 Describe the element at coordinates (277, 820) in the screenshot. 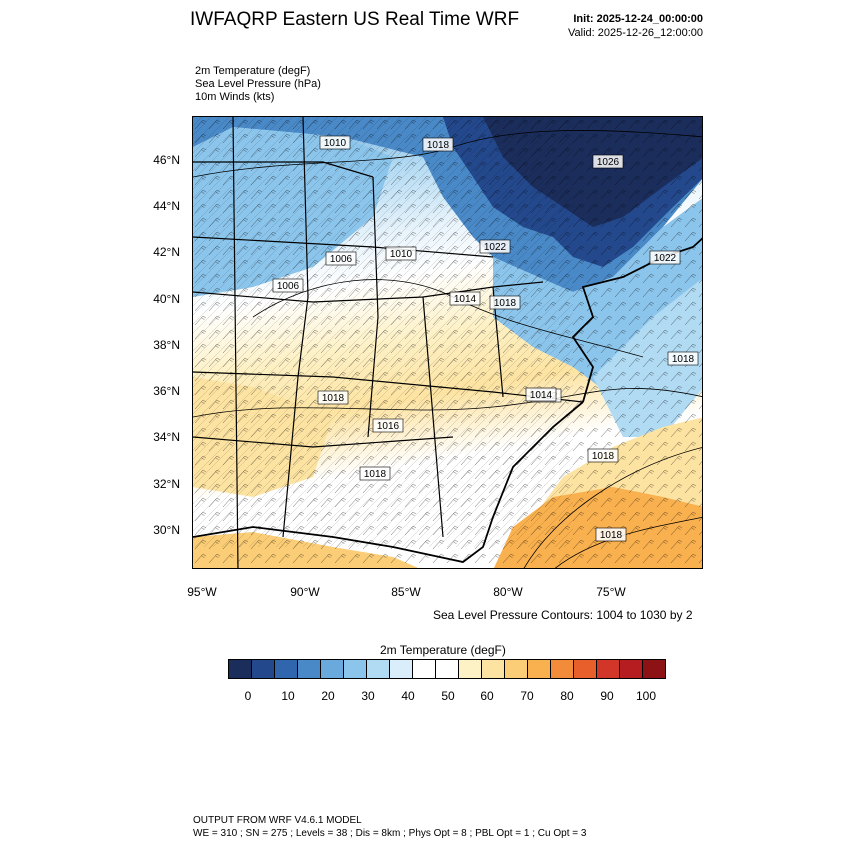

I see `footer-model: OUTPUT FROM WRF V4.6.1 MODEL` at that location.